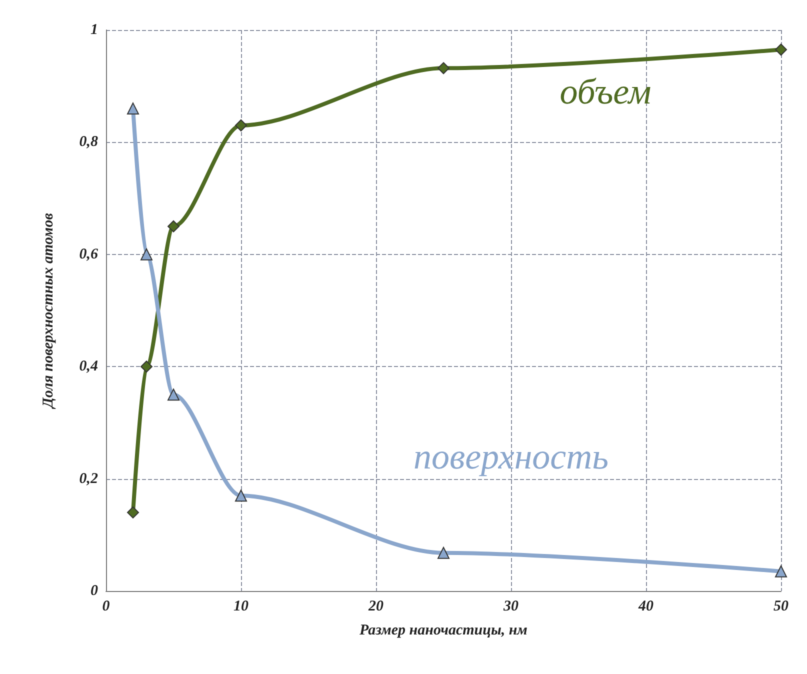 The image size is (807, 674). Describe the element at coordinates (606, 92) in the screenshot. I see `series-label: объем` at that location.